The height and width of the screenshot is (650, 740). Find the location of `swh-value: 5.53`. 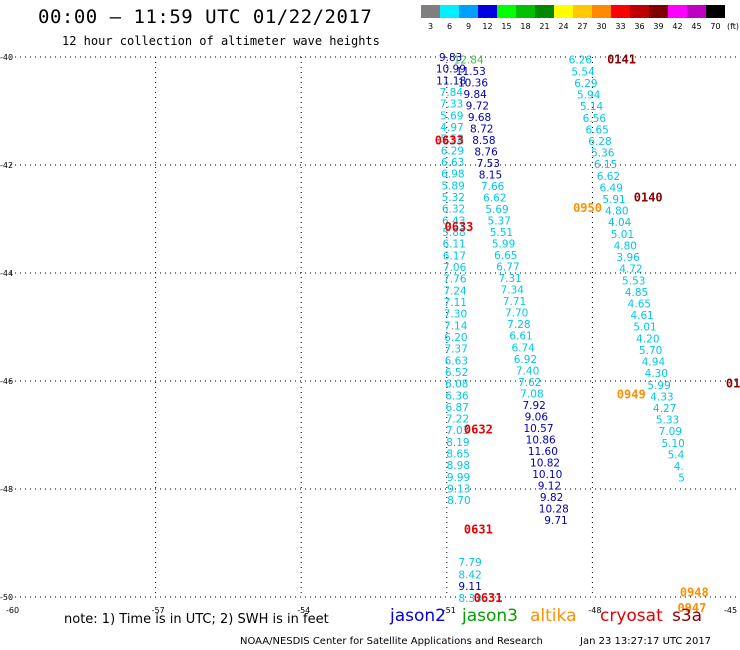

swh-value: 5.53 is located at coordinates (633, 281).